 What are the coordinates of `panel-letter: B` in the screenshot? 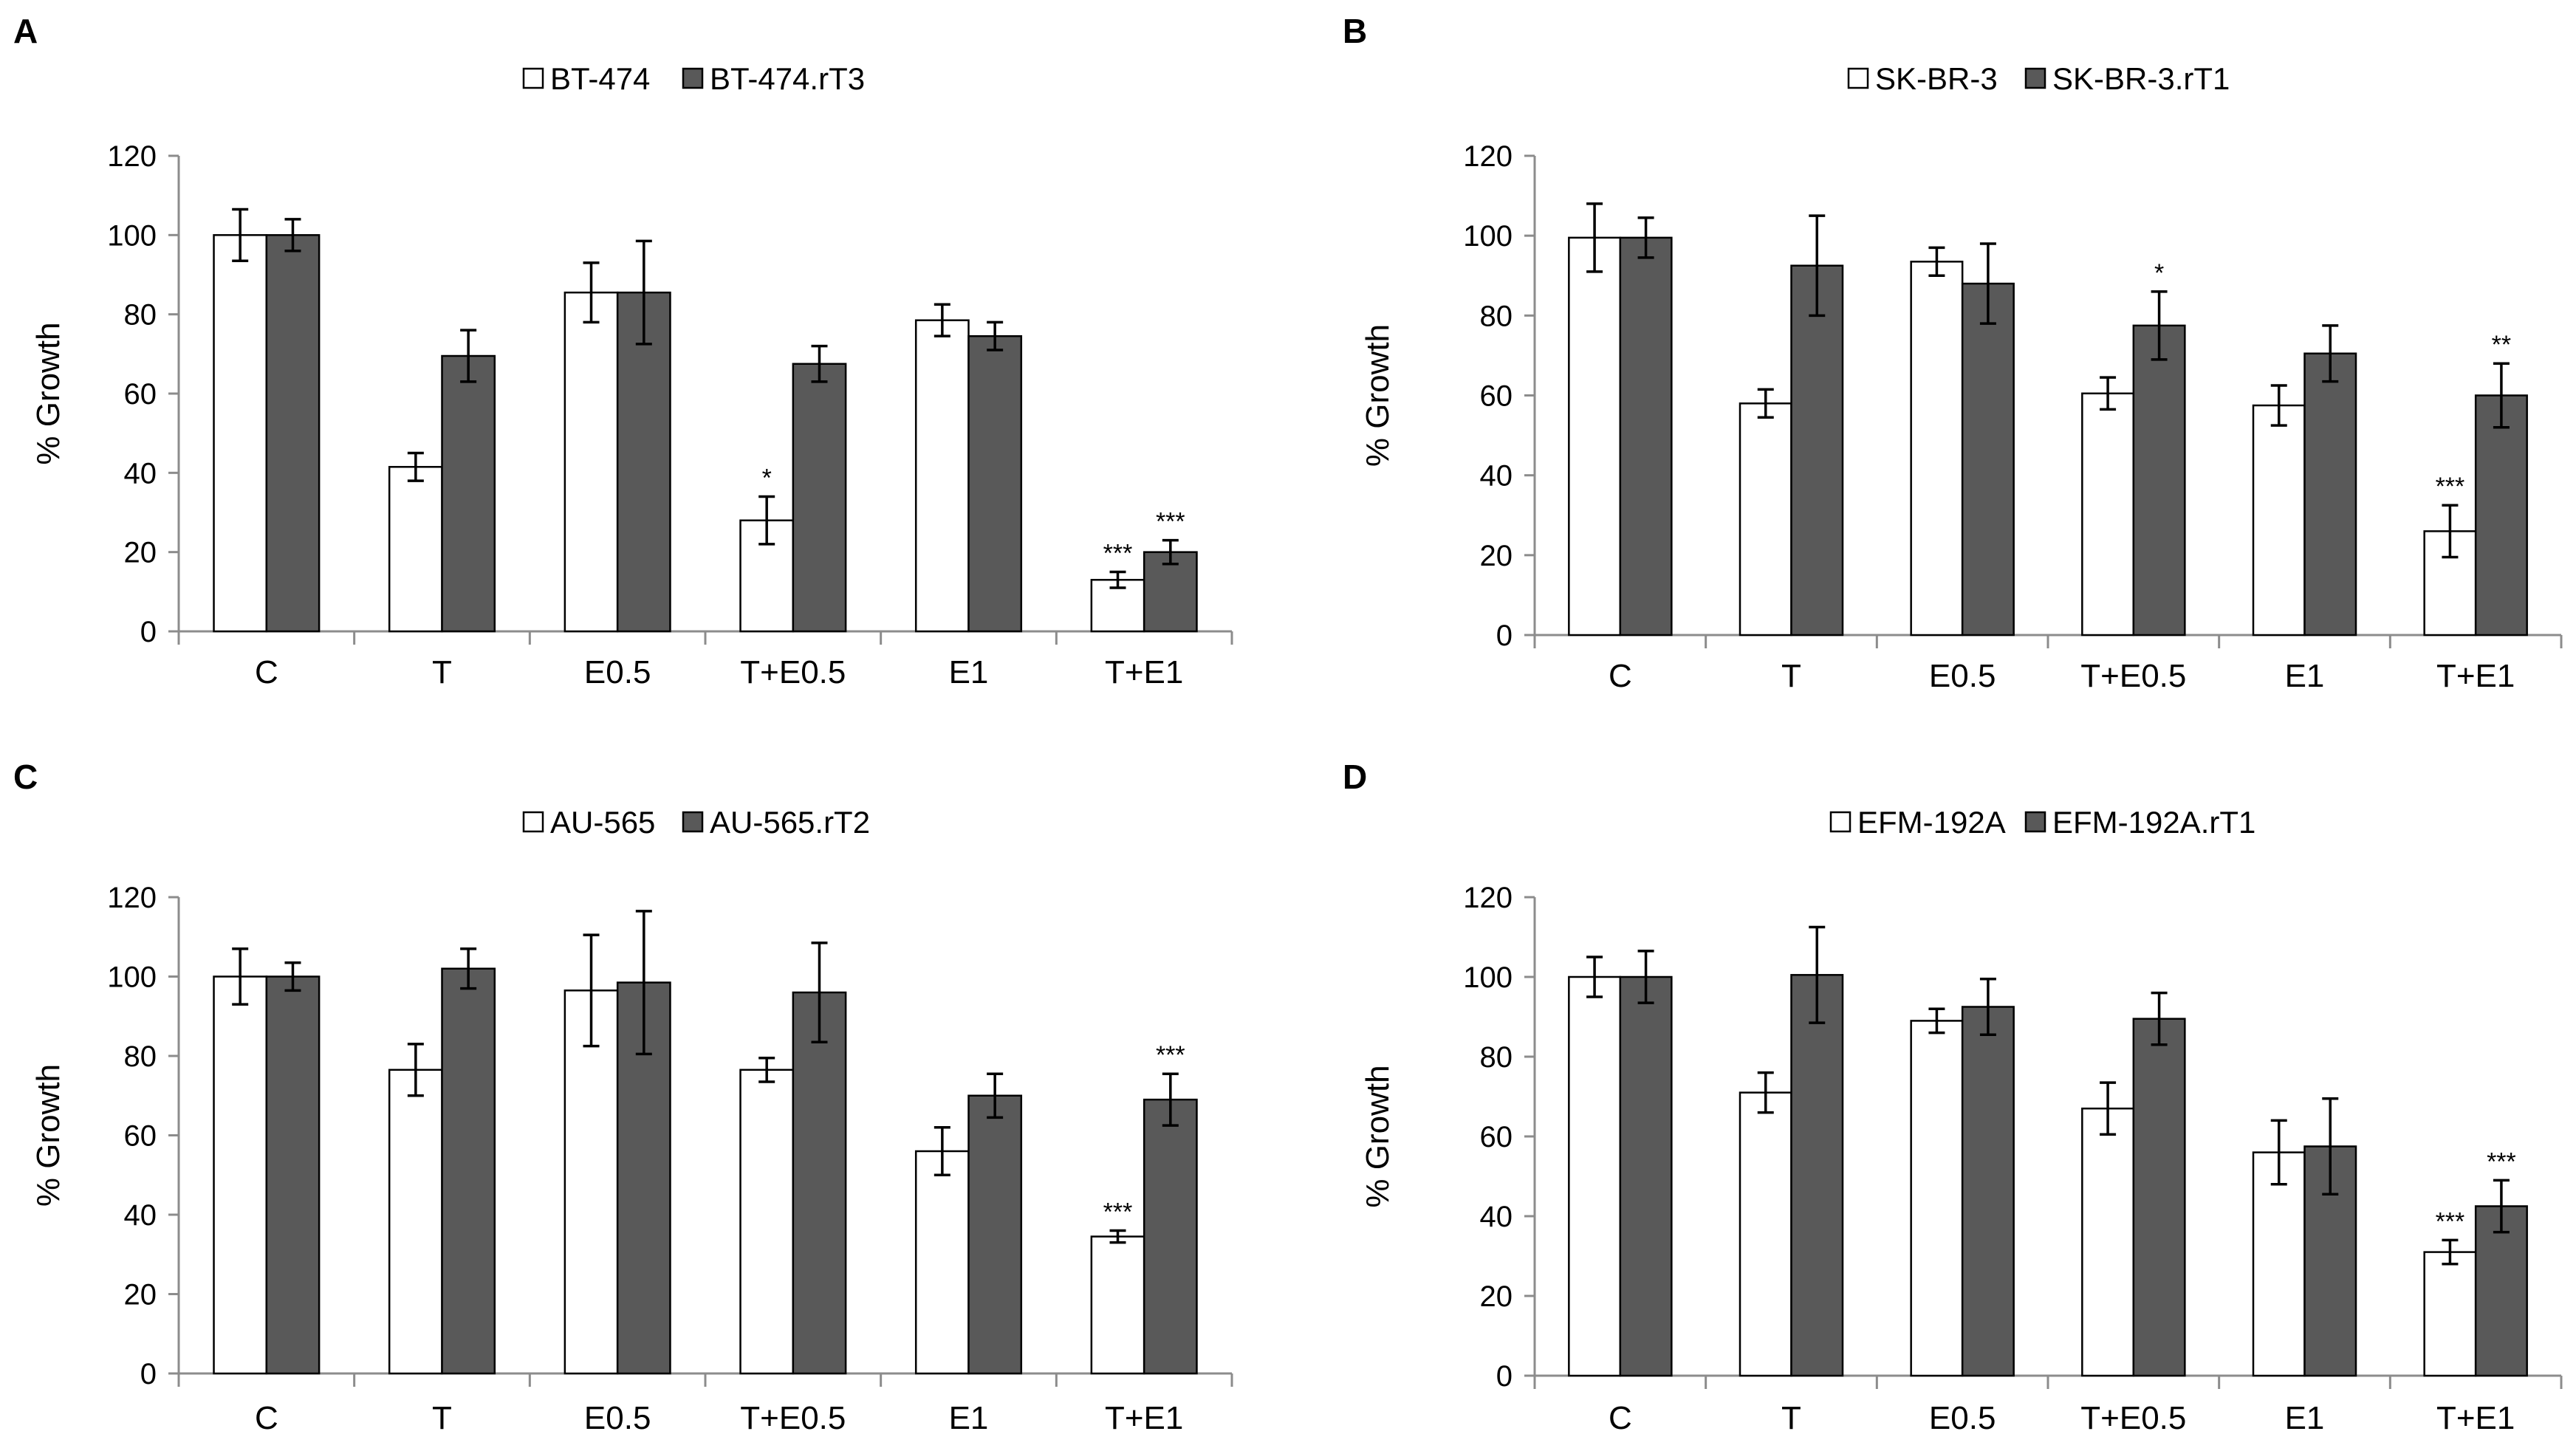 It's located at (1355, 31).